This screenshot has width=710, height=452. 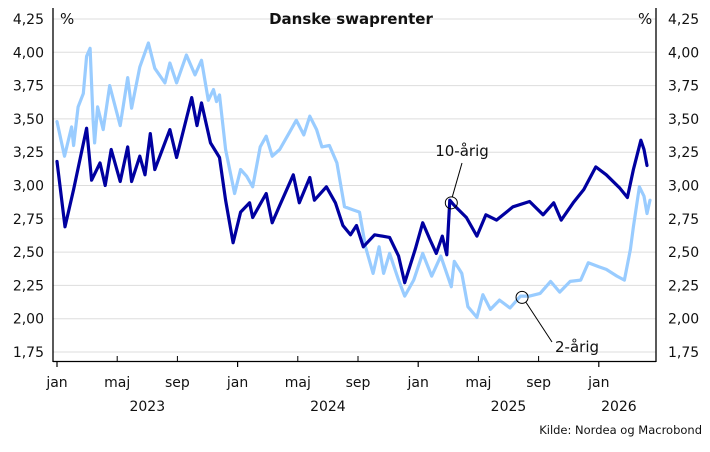 I want to click on y-tick-label-right: 2,00, so click(x=683, y=320).